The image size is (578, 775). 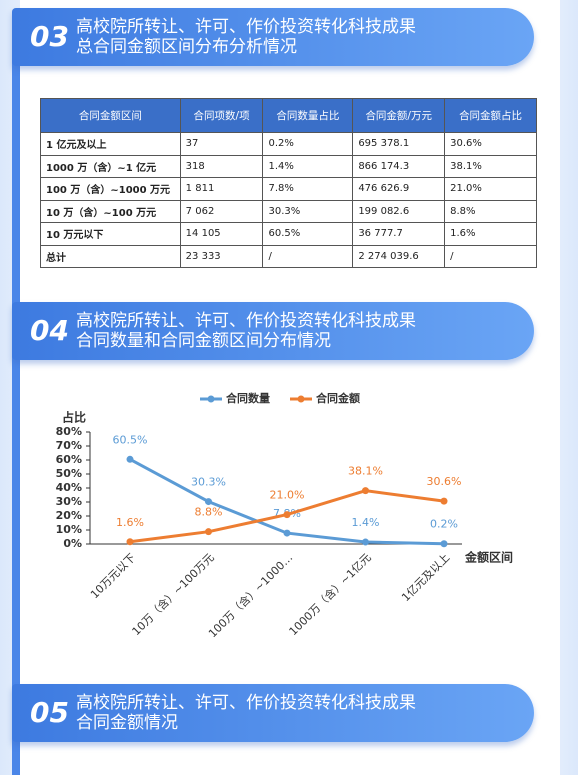 I want to click on x-axis-title: 金额区间, so click(x=488, y=557).